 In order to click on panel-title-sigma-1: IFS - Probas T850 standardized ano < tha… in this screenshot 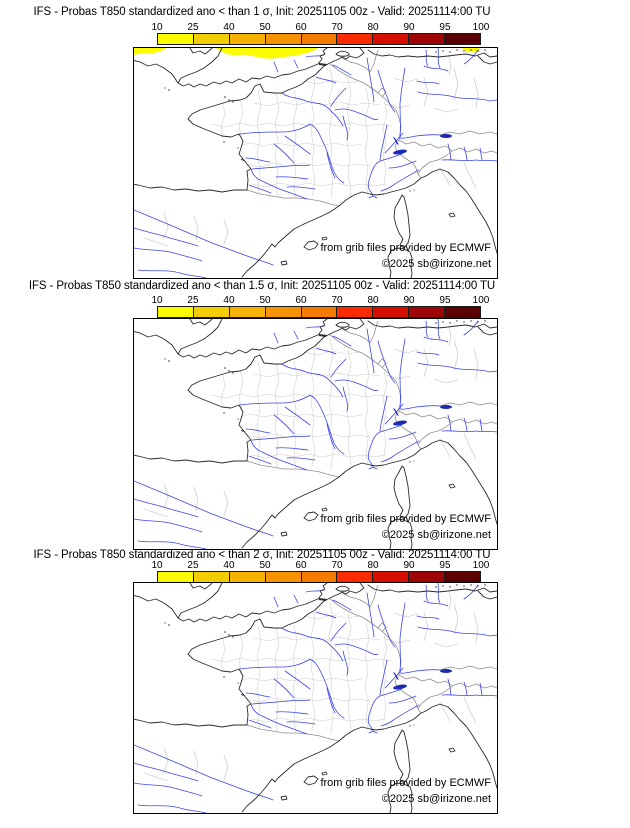, I will do `click(262, 12)`.